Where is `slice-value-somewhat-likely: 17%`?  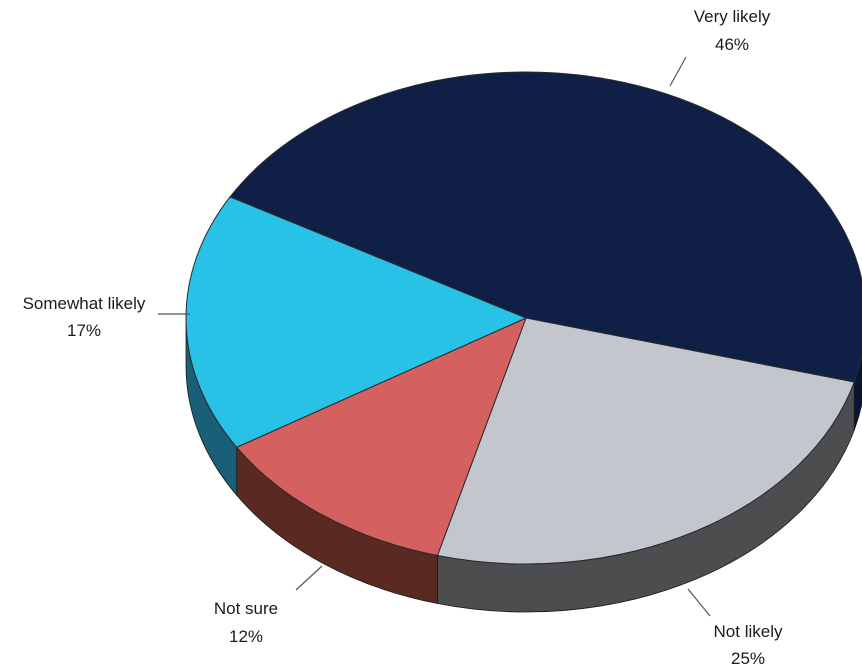
slice-value-somewhat-likely: 17% is located at coordinates (84, 330).